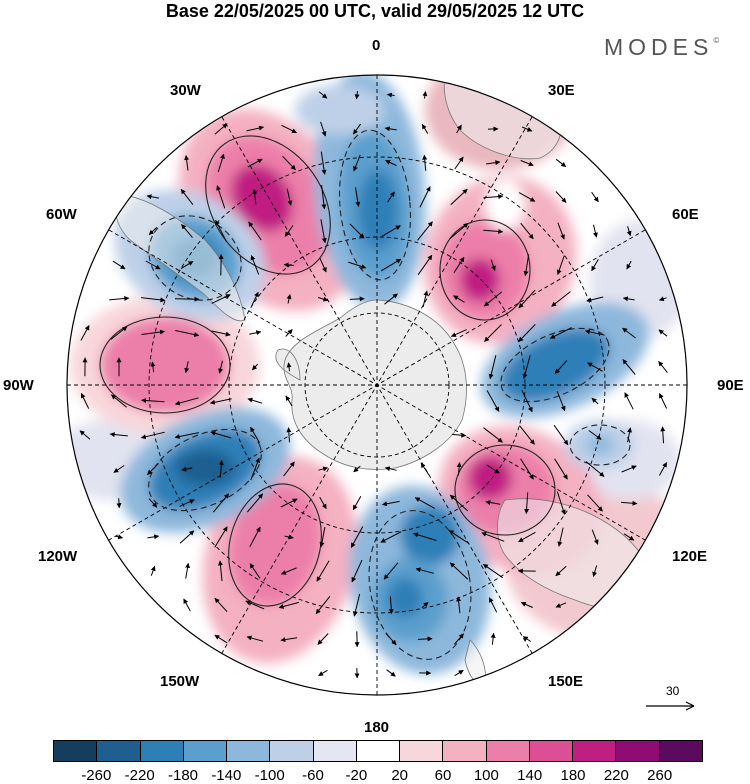 The height and width of the screenshot is (784, 750). I want to click on colorbar-tick-label: 180, so click(572, 775).